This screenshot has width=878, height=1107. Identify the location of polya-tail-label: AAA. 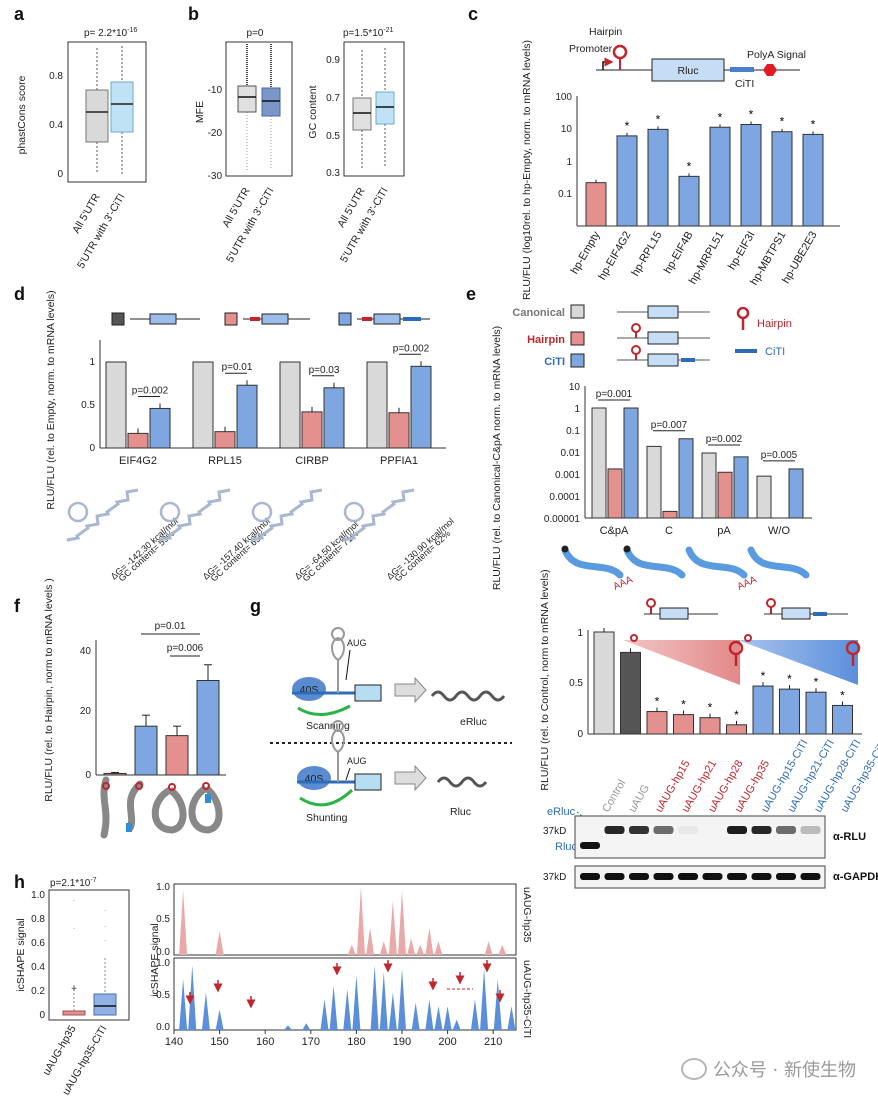
(623, 583).